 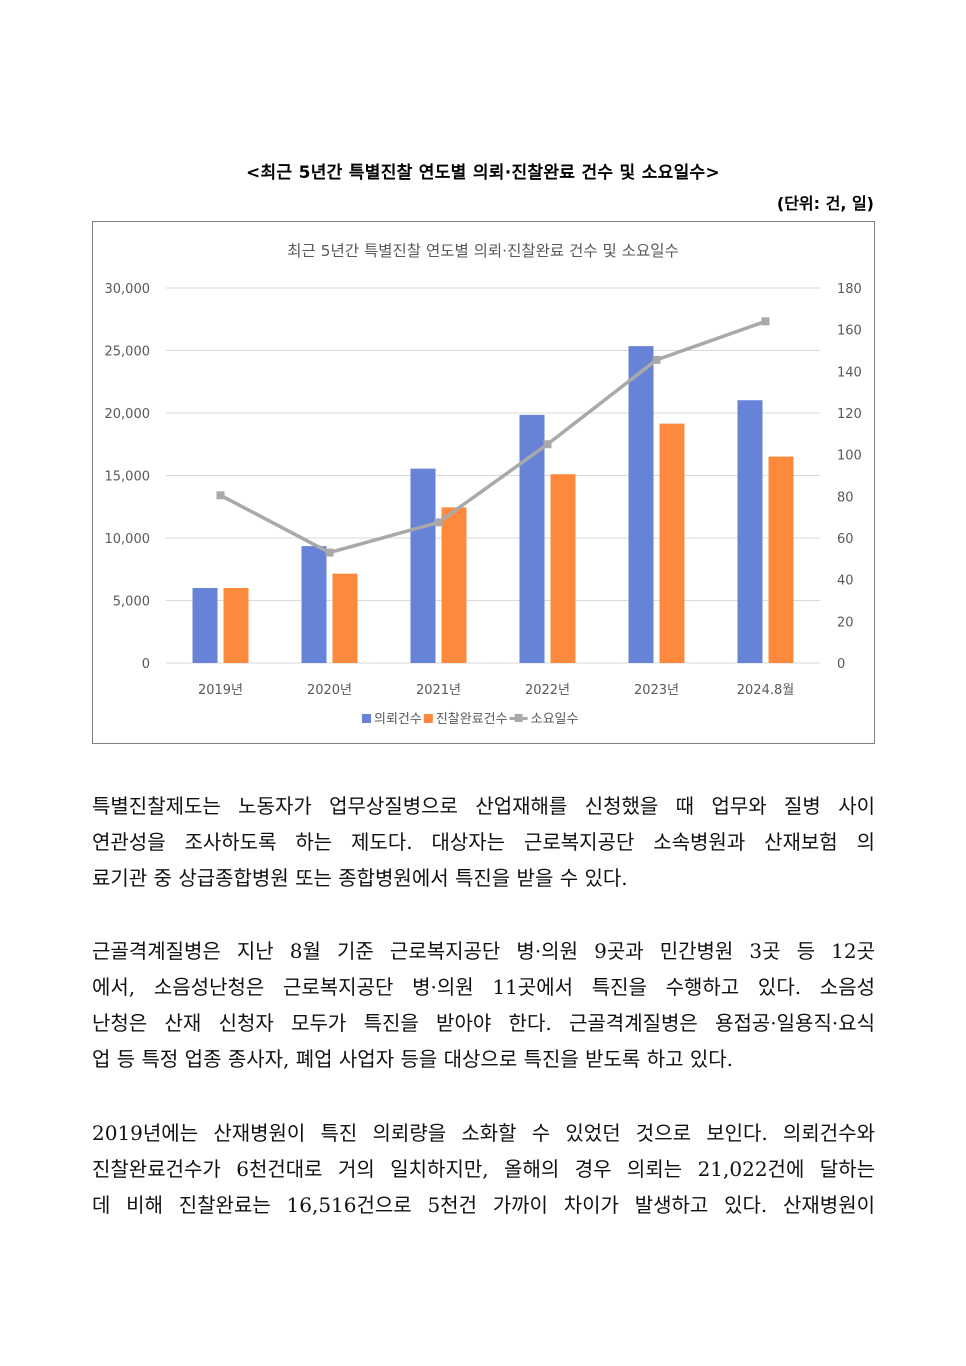 What do you see at coordinates (849, 372) in the screenshot?
I see `y-right-tick-label: 140` at bounding box center [849, 372].